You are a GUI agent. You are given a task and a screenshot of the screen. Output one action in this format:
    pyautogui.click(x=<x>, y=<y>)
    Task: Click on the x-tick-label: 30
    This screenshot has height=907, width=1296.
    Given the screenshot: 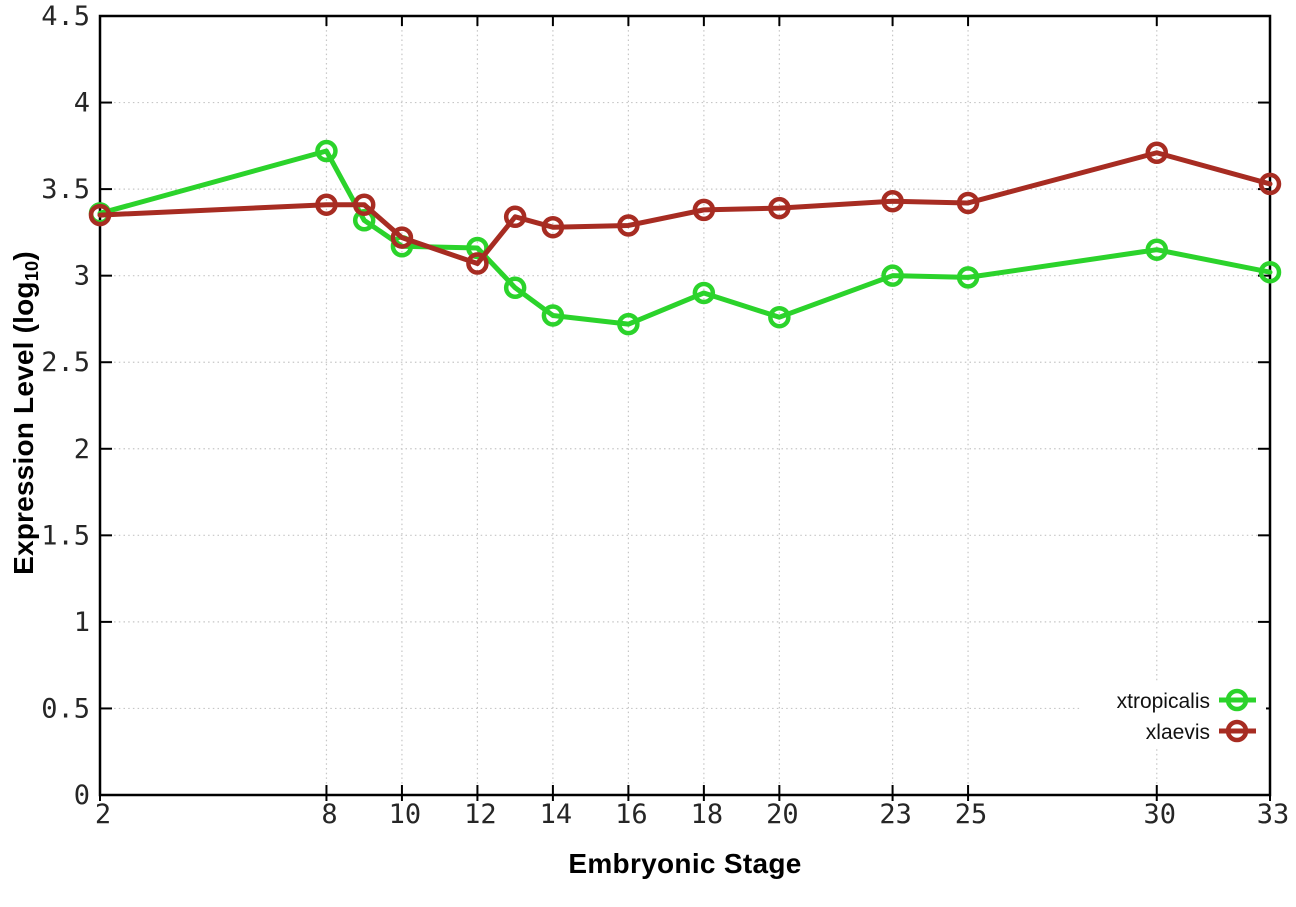 What is the action you would take?
    pyautogui.click(x=1160, y=814)
    